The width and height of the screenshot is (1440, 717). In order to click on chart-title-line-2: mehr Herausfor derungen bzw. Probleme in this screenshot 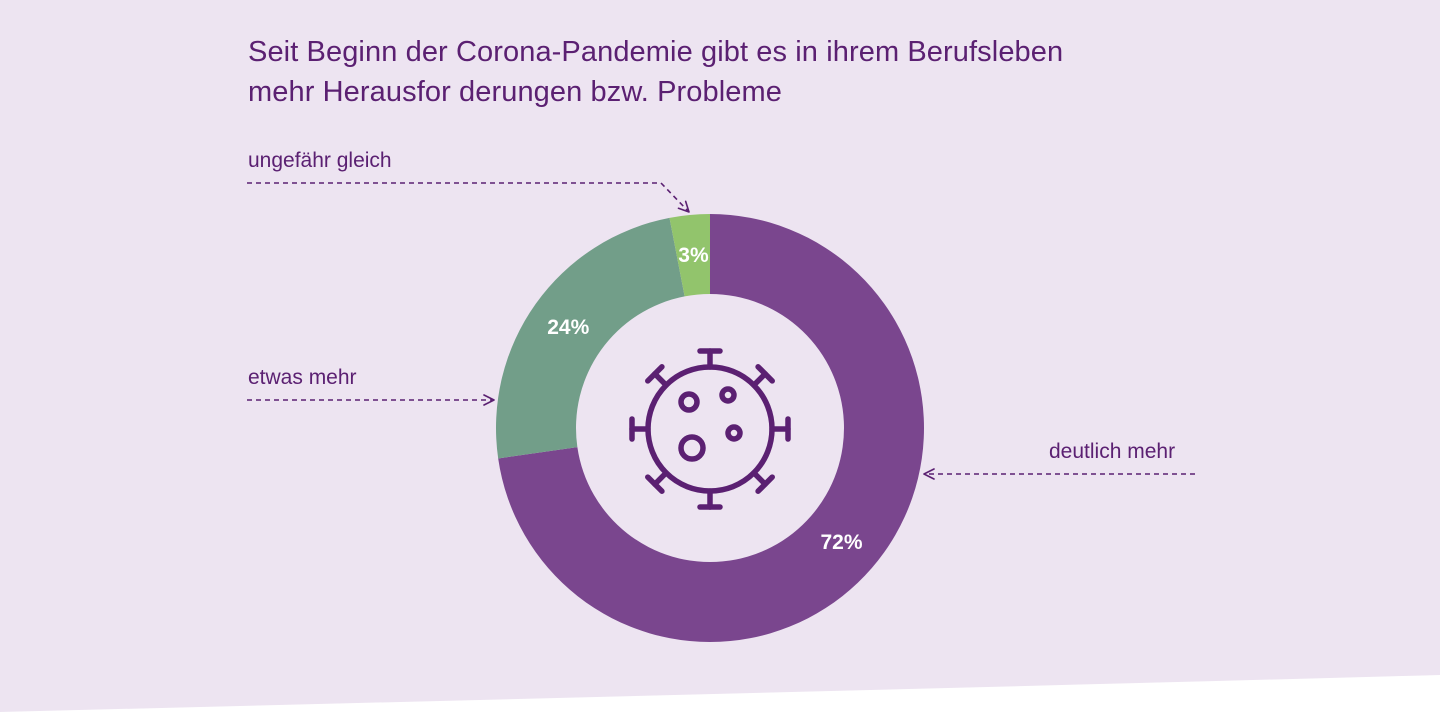, I will do `click(515, 92)`.